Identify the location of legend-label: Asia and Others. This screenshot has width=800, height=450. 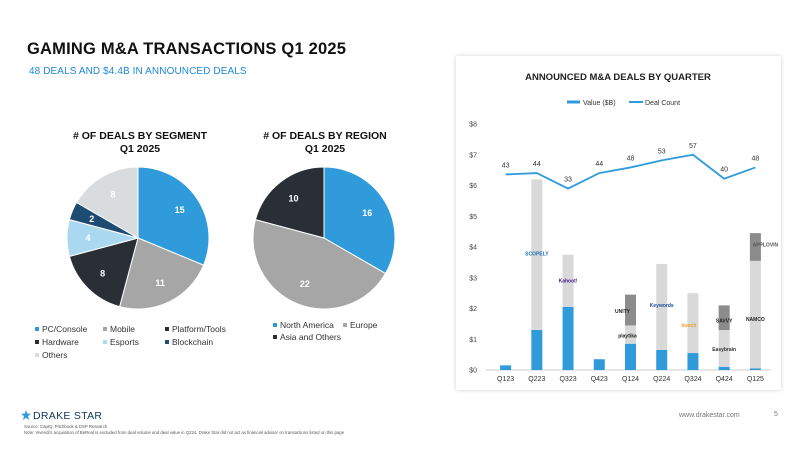
(310, 337).